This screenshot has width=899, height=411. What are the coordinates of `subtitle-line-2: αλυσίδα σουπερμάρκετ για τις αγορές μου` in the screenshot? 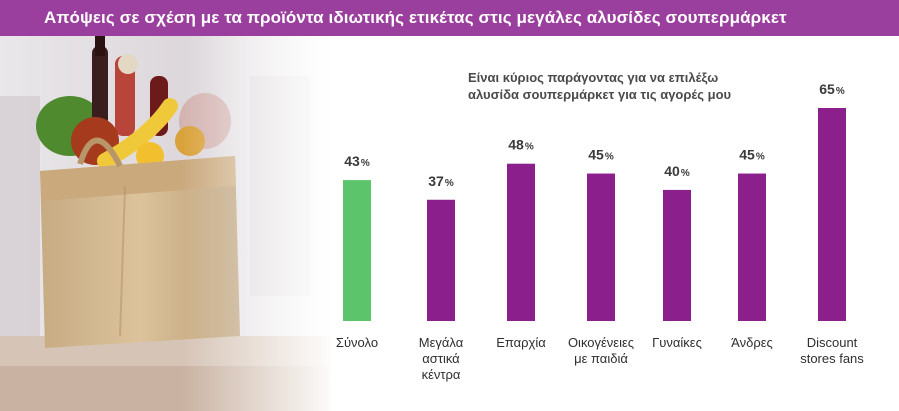 It's located at (600, 94).